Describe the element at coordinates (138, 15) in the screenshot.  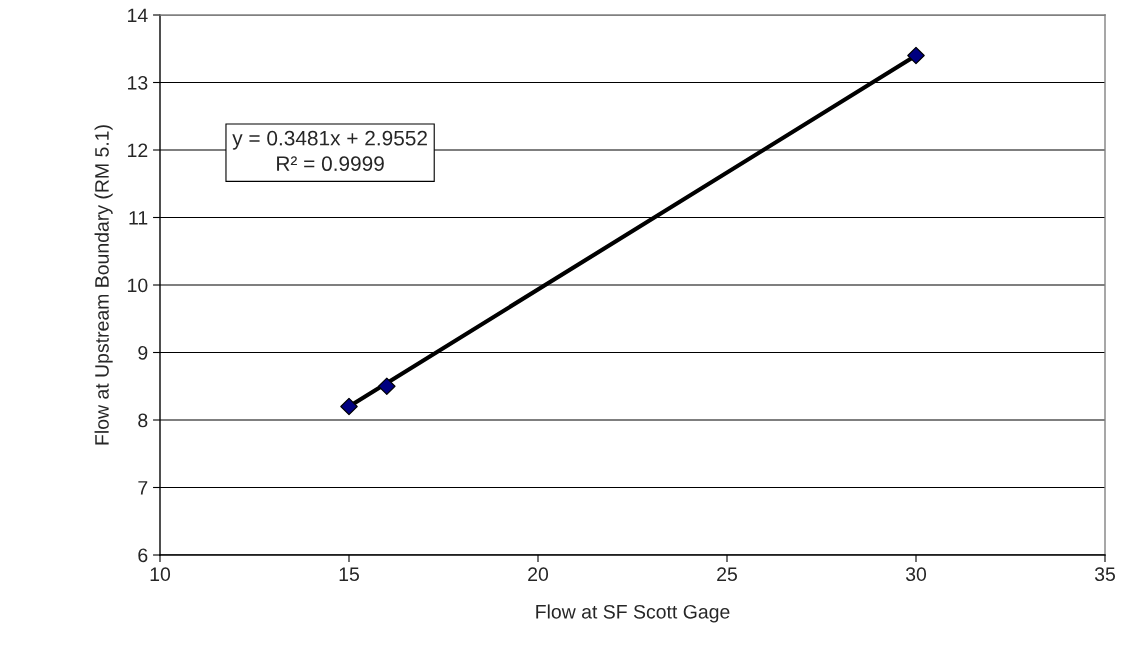
I see `y-tick-label: 14` at that location.